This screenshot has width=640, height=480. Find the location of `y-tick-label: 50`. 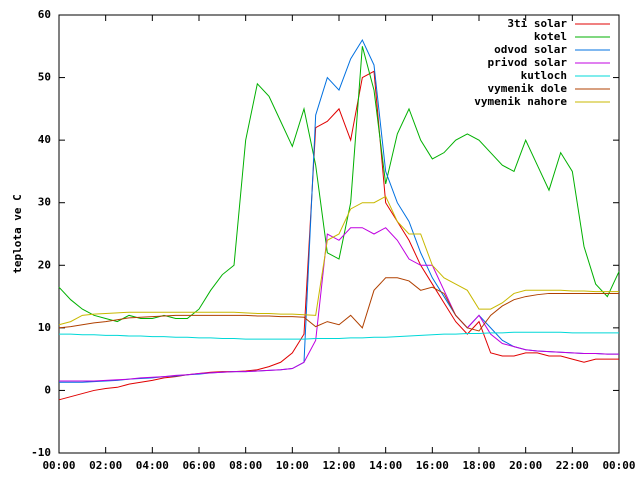

y-tick-label: 50 is located at coordinates (44, 77).